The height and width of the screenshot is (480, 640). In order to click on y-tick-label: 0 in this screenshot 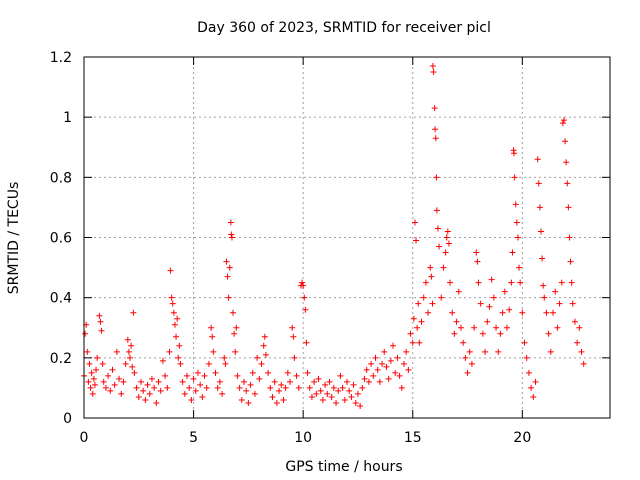, I will do `click(67, 419)`.